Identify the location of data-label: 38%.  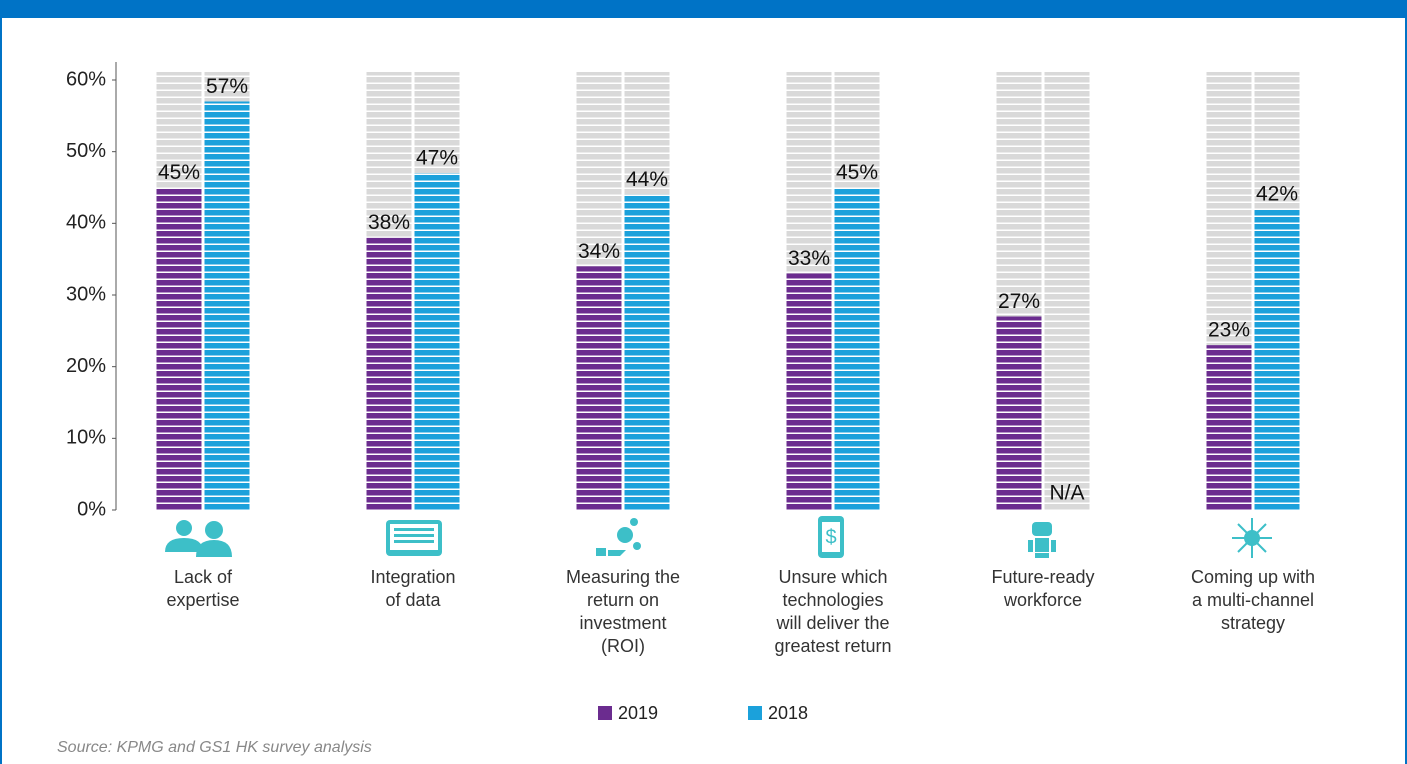
(389, 222).